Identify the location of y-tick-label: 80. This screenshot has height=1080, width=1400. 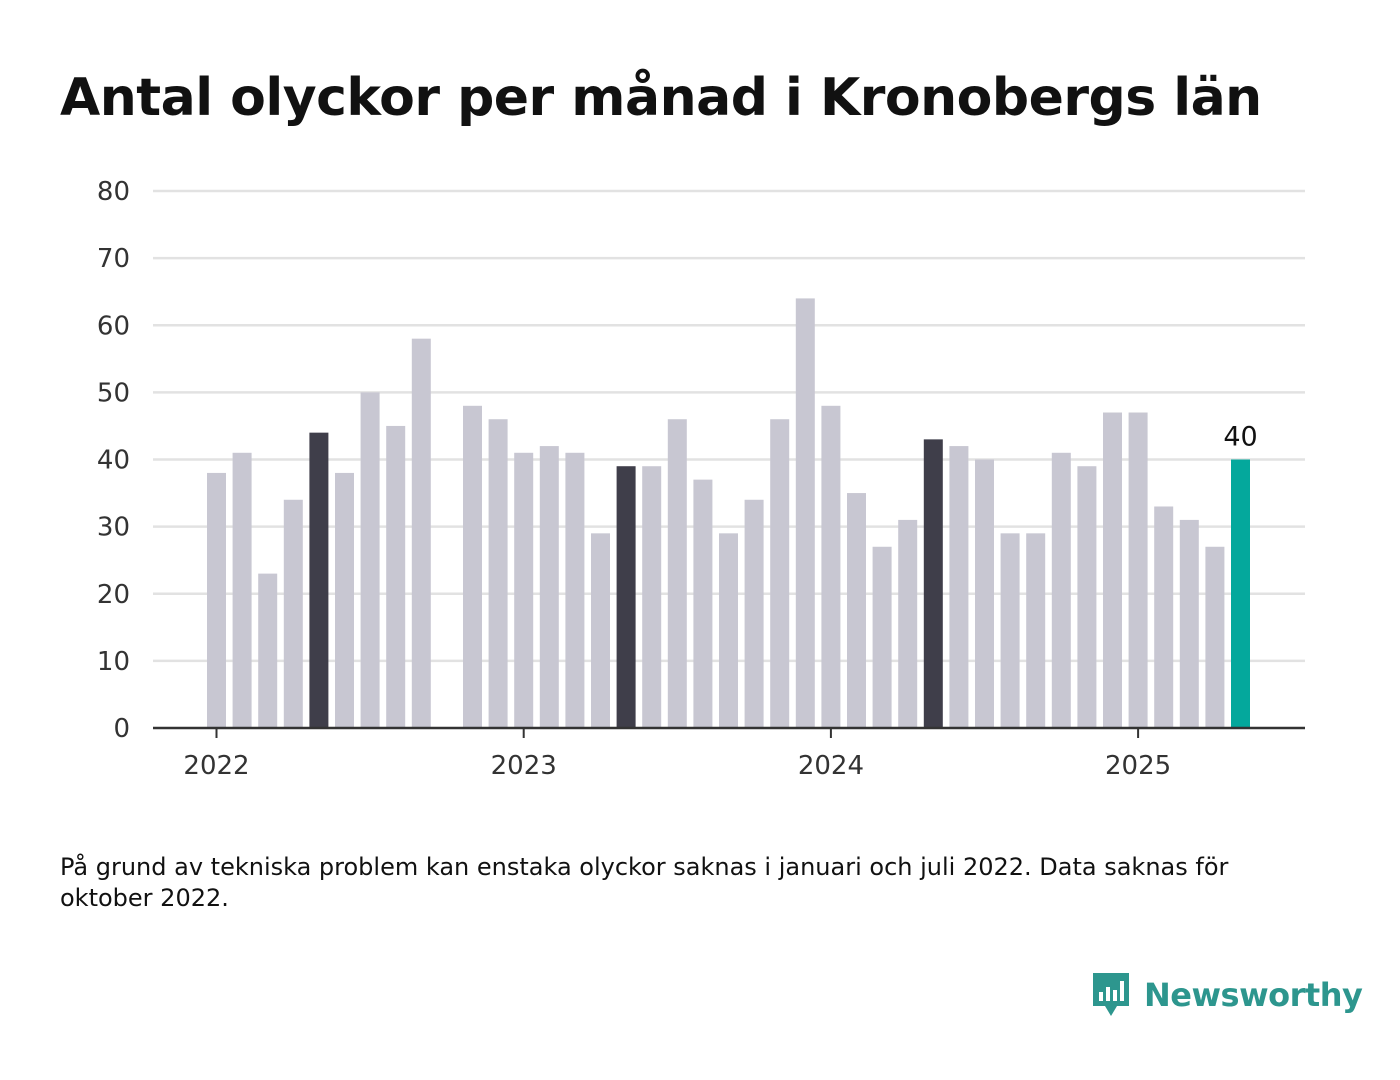
(113, 192).